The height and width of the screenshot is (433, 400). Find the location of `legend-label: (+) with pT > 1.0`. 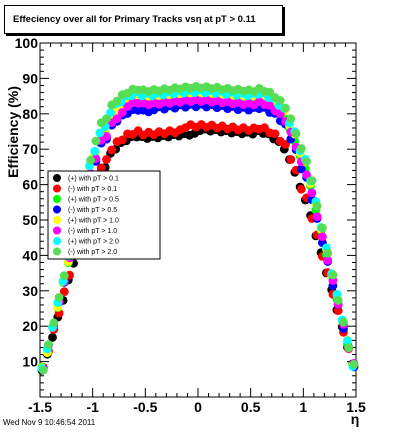

legend-label: (+) with pT > 1.0 is located at coordinates (93, 221).